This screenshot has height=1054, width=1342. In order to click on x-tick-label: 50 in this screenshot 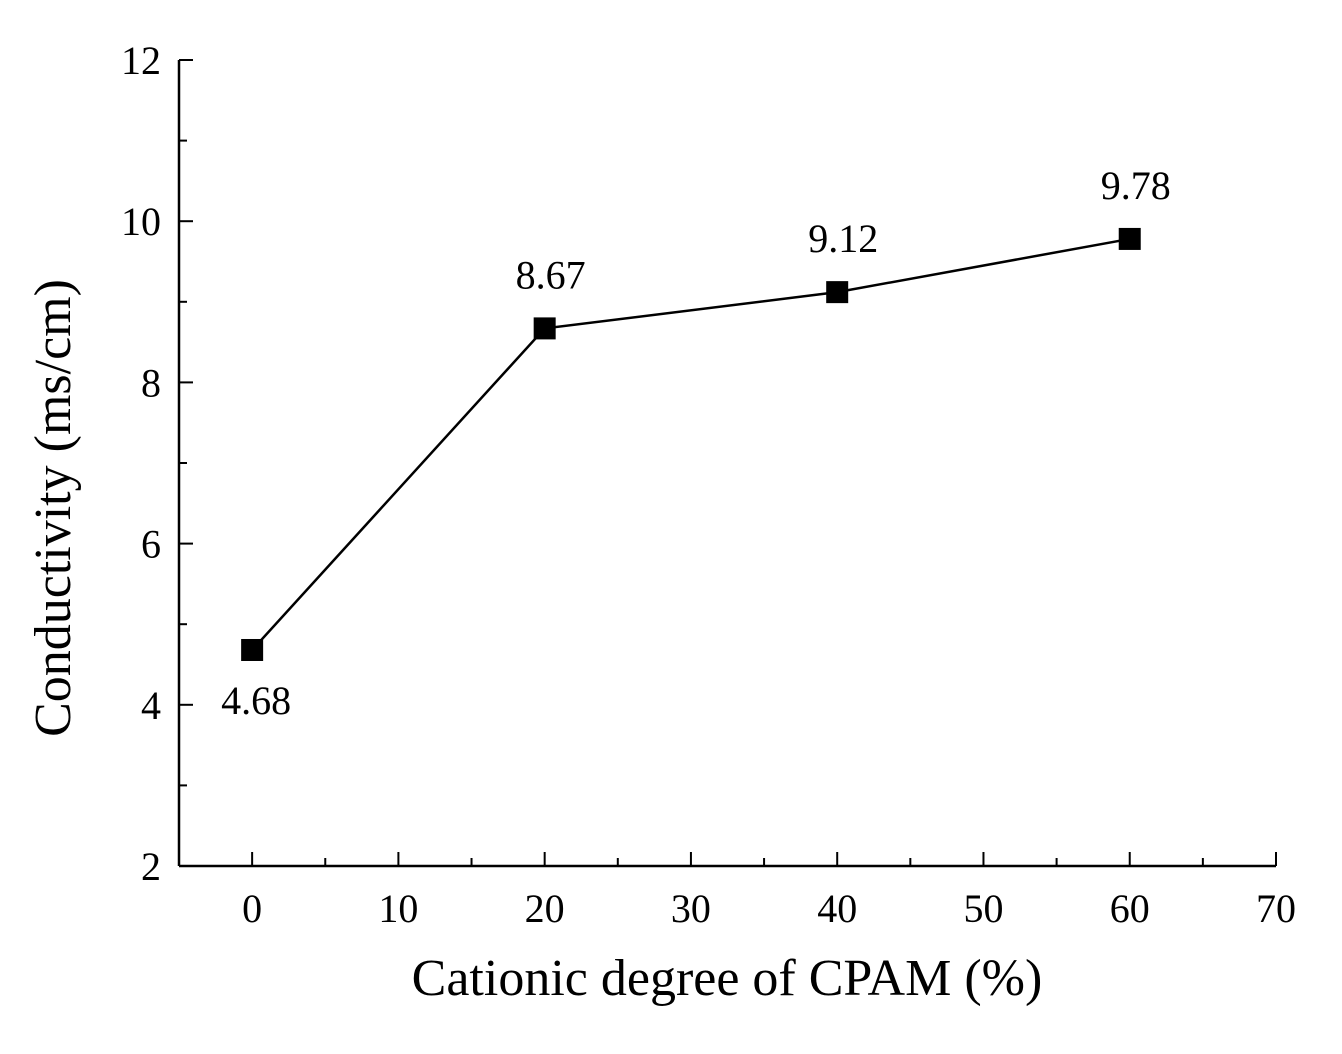, I will do `click(983, 908)`.